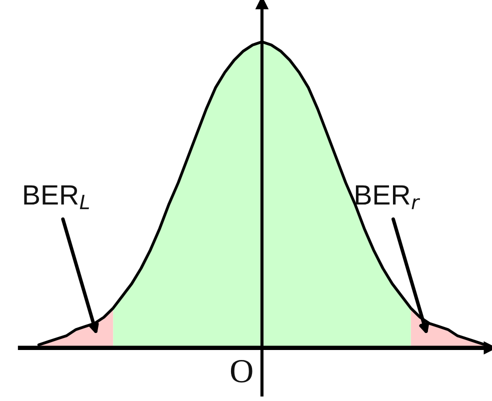 The image size is (492, 401). Describe the element at coordinates (241, 371) in the screenshot. I see `text: O` at that location.